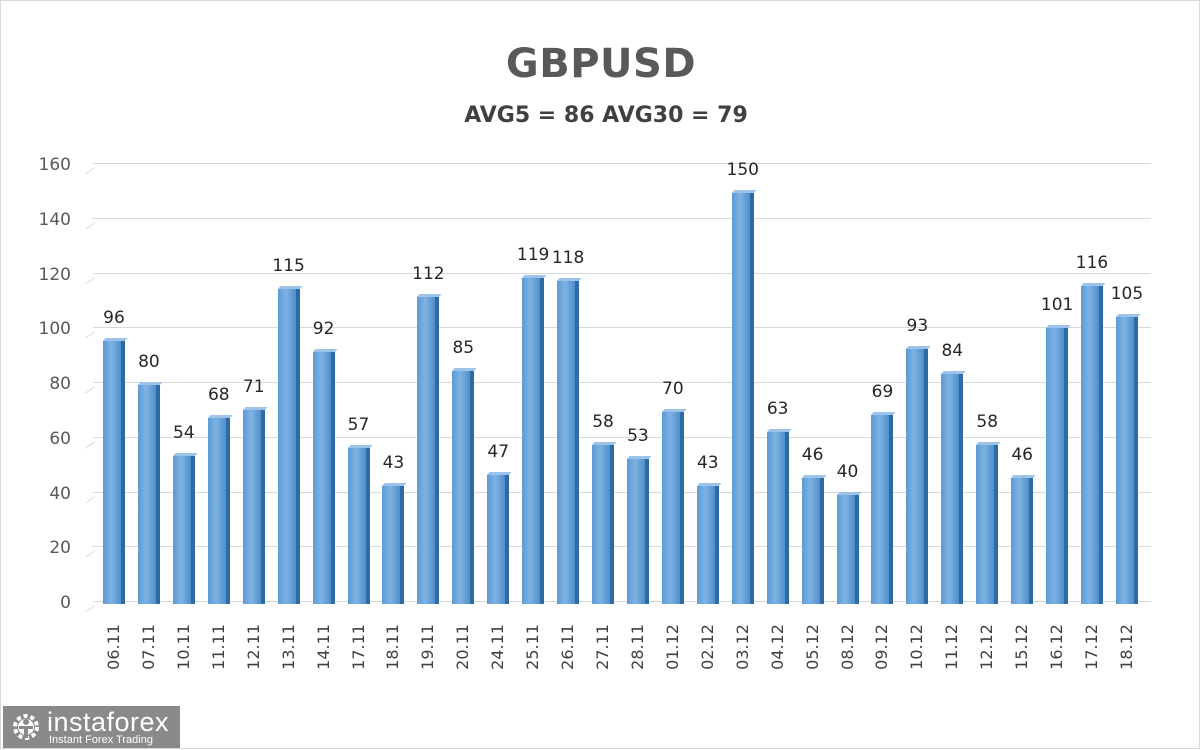 Image resolution: width=1200 pixels, height=750 pixels. Describe the element at coordinates (54, 274) in the screenshot. I see `y-tick-label: 120` at that location.